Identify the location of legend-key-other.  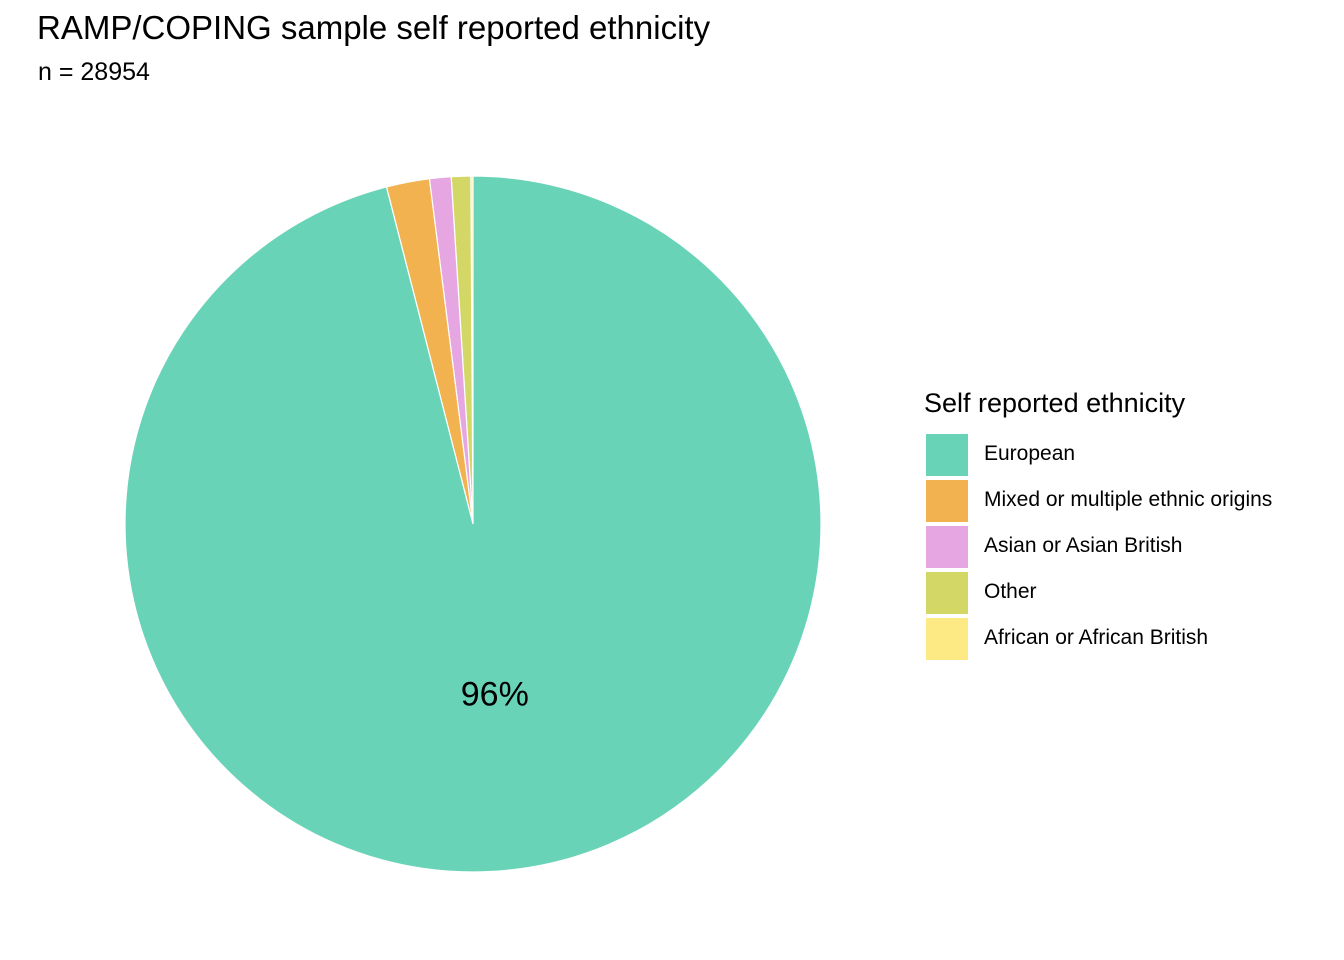
(947, 592).